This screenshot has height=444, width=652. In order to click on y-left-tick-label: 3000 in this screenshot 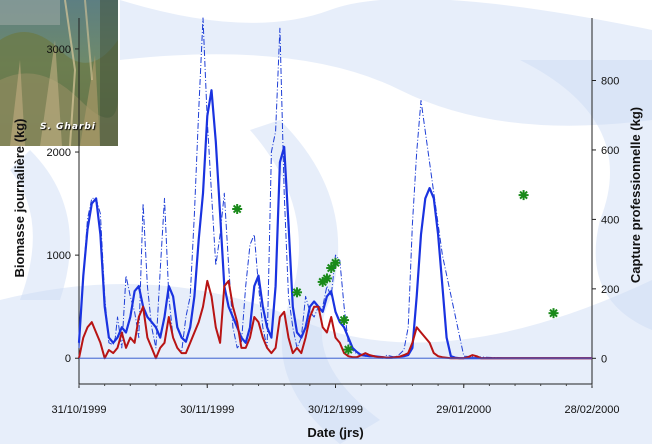, I will do `click(59, 50)`.